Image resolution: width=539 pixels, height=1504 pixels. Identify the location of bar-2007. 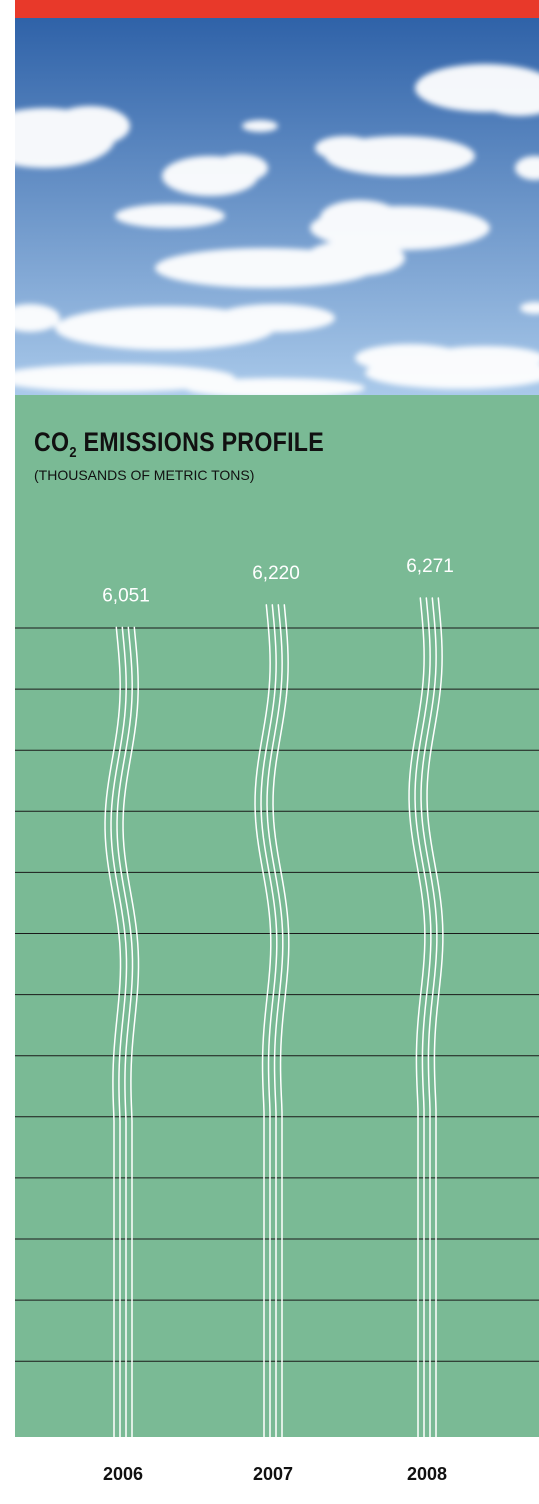
(272, 1021).